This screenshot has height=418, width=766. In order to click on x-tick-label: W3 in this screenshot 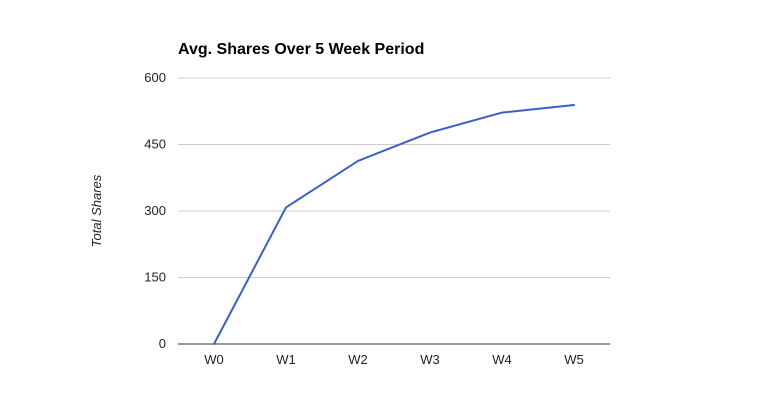, I will do `click(430, 359)`.